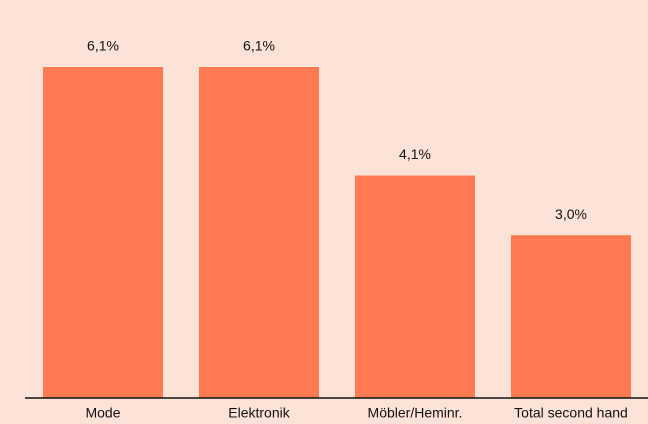  I want to click on x-tick-label: Mode, so click(102, 413).